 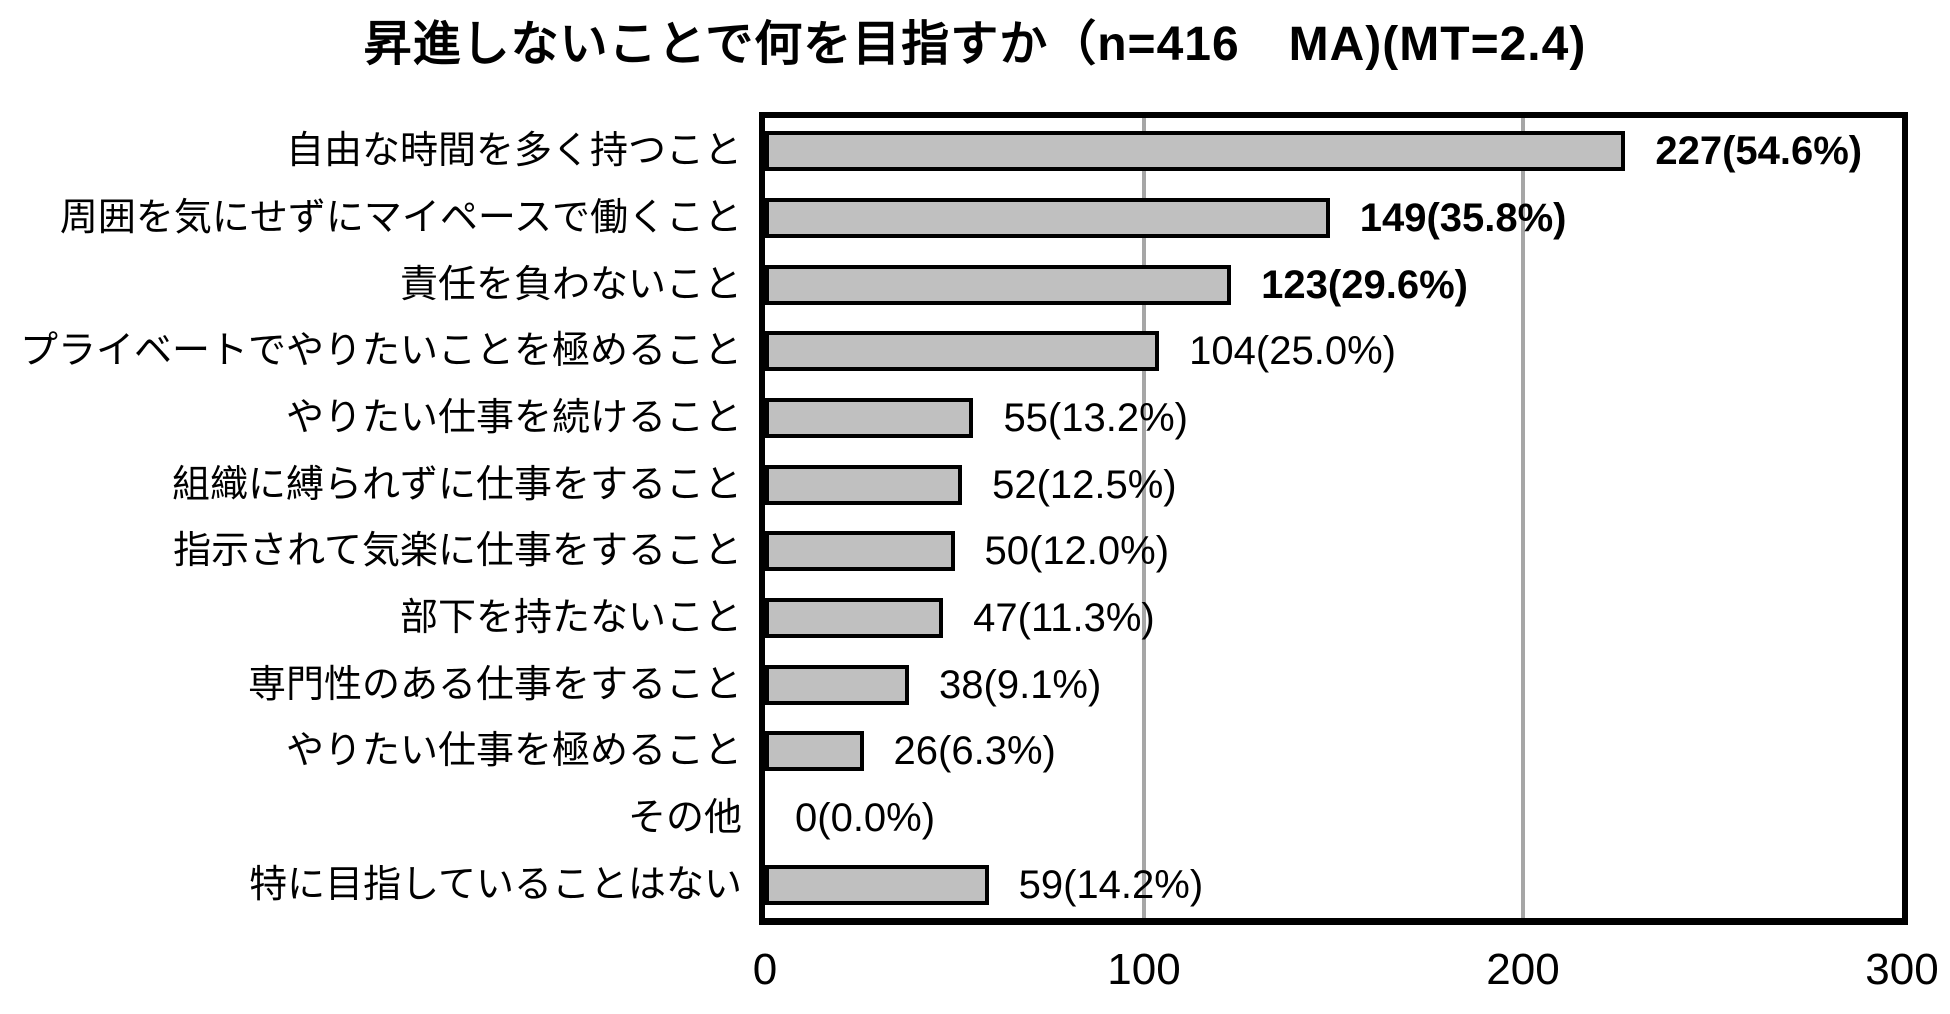 What do you see at coordinates (865, 818) in the screenshot?
I see `value-label: 0(0.0%)` at bounding box center [865, 818].